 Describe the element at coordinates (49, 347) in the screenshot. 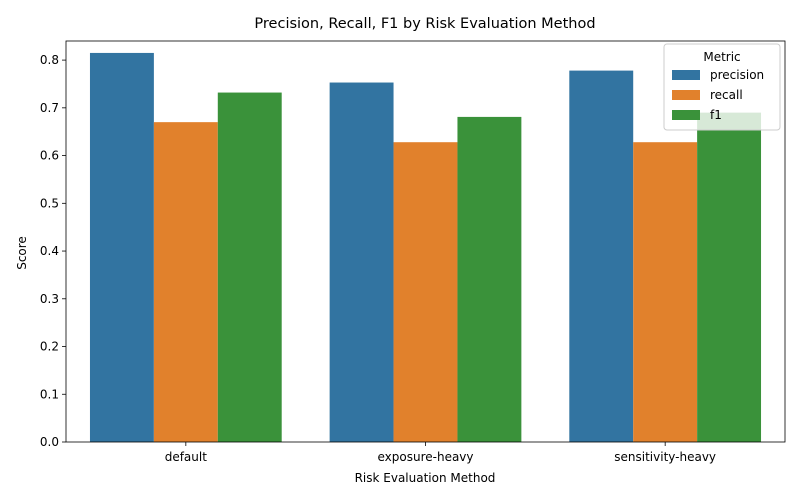

I see `y-tick-label: 0.2` at that location.